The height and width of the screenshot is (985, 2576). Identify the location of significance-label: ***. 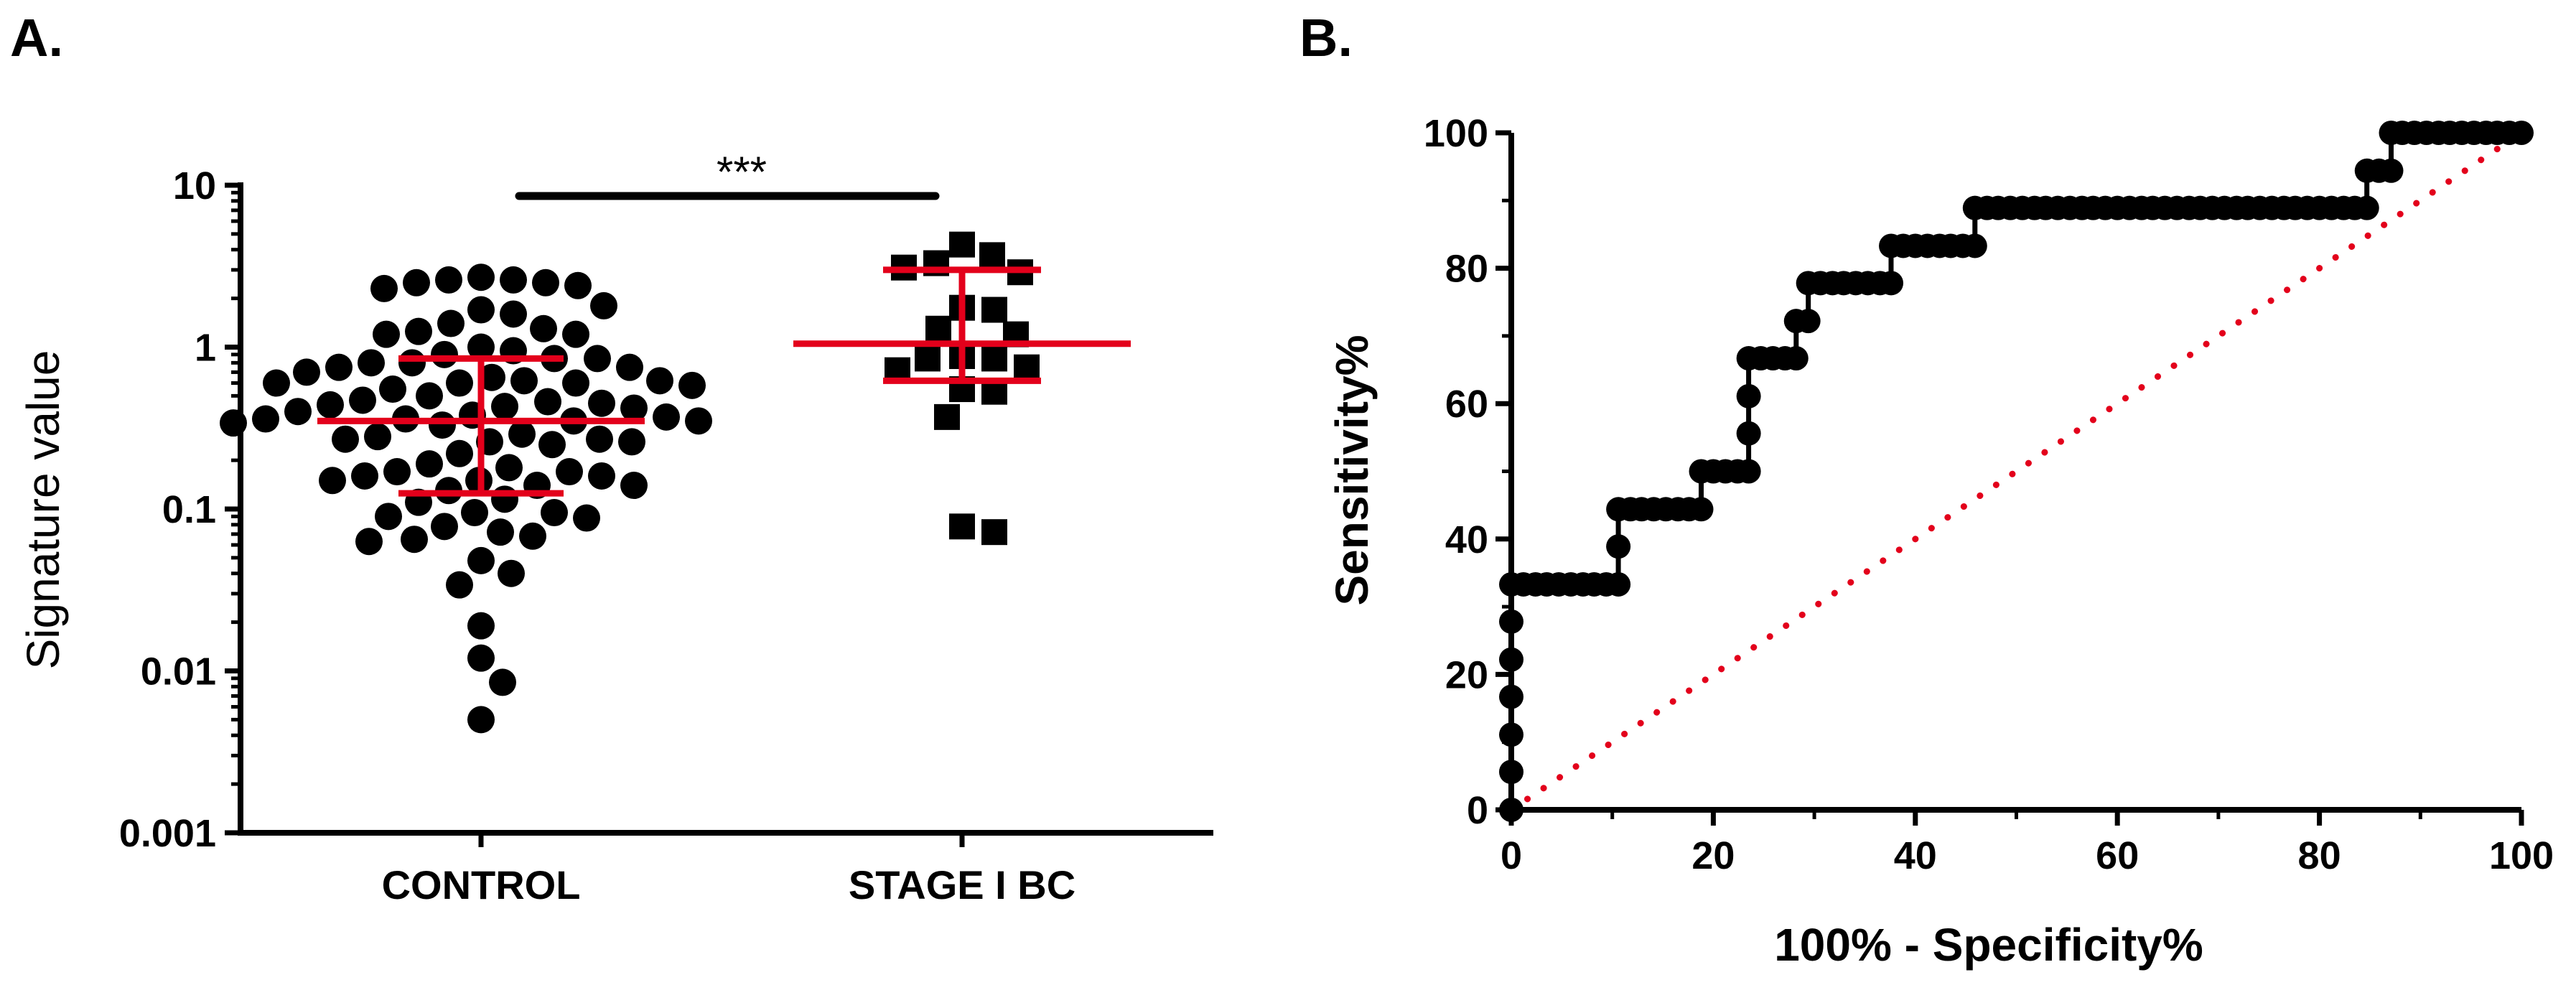
(742, 172).